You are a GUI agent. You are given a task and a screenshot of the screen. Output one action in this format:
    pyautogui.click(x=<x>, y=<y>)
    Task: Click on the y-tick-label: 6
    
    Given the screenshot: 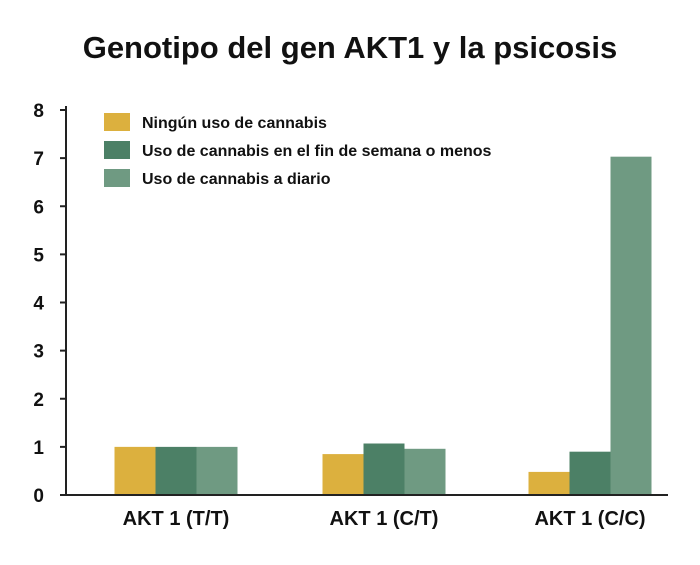 What is the action you would take?
    pyautogui.click(x=38, y=207)
    